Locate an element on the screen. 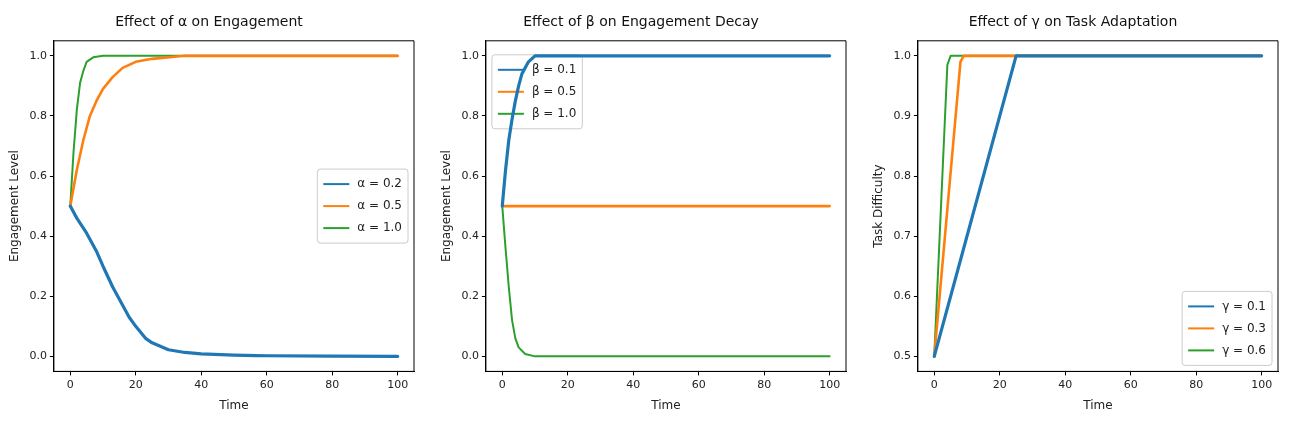 The height and width of the screenshot is (421, 1296). legend-label: β = 0.1 is located at coordinates (554, 68).